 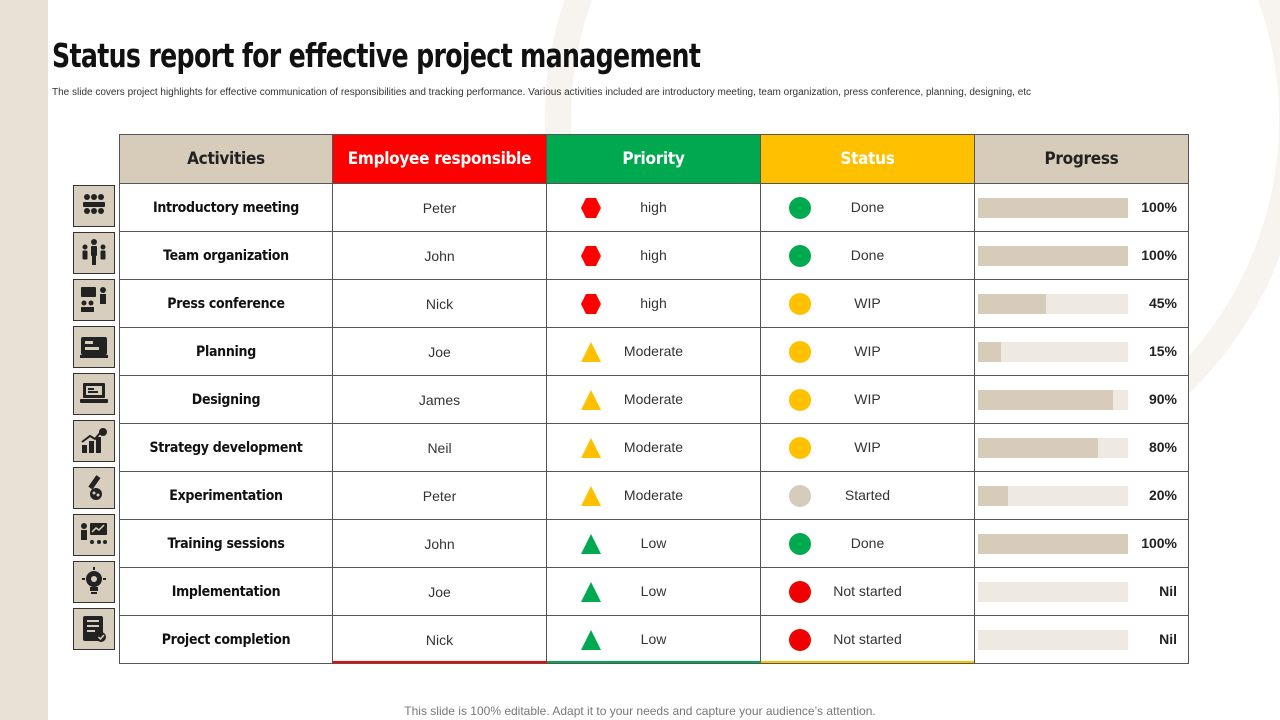 I want to click on progress-cell: 80%, so click(x=1081, y=447).